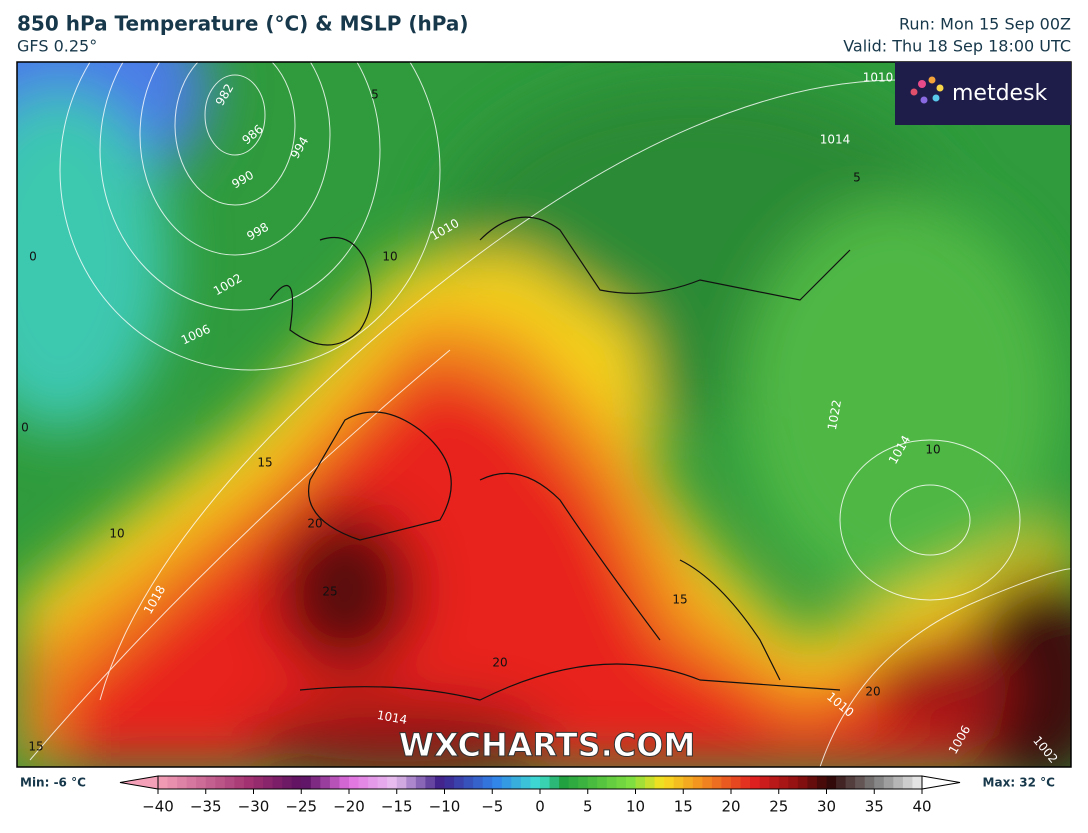  I want to click on logo-text: metdesk, so click(1000, 93).